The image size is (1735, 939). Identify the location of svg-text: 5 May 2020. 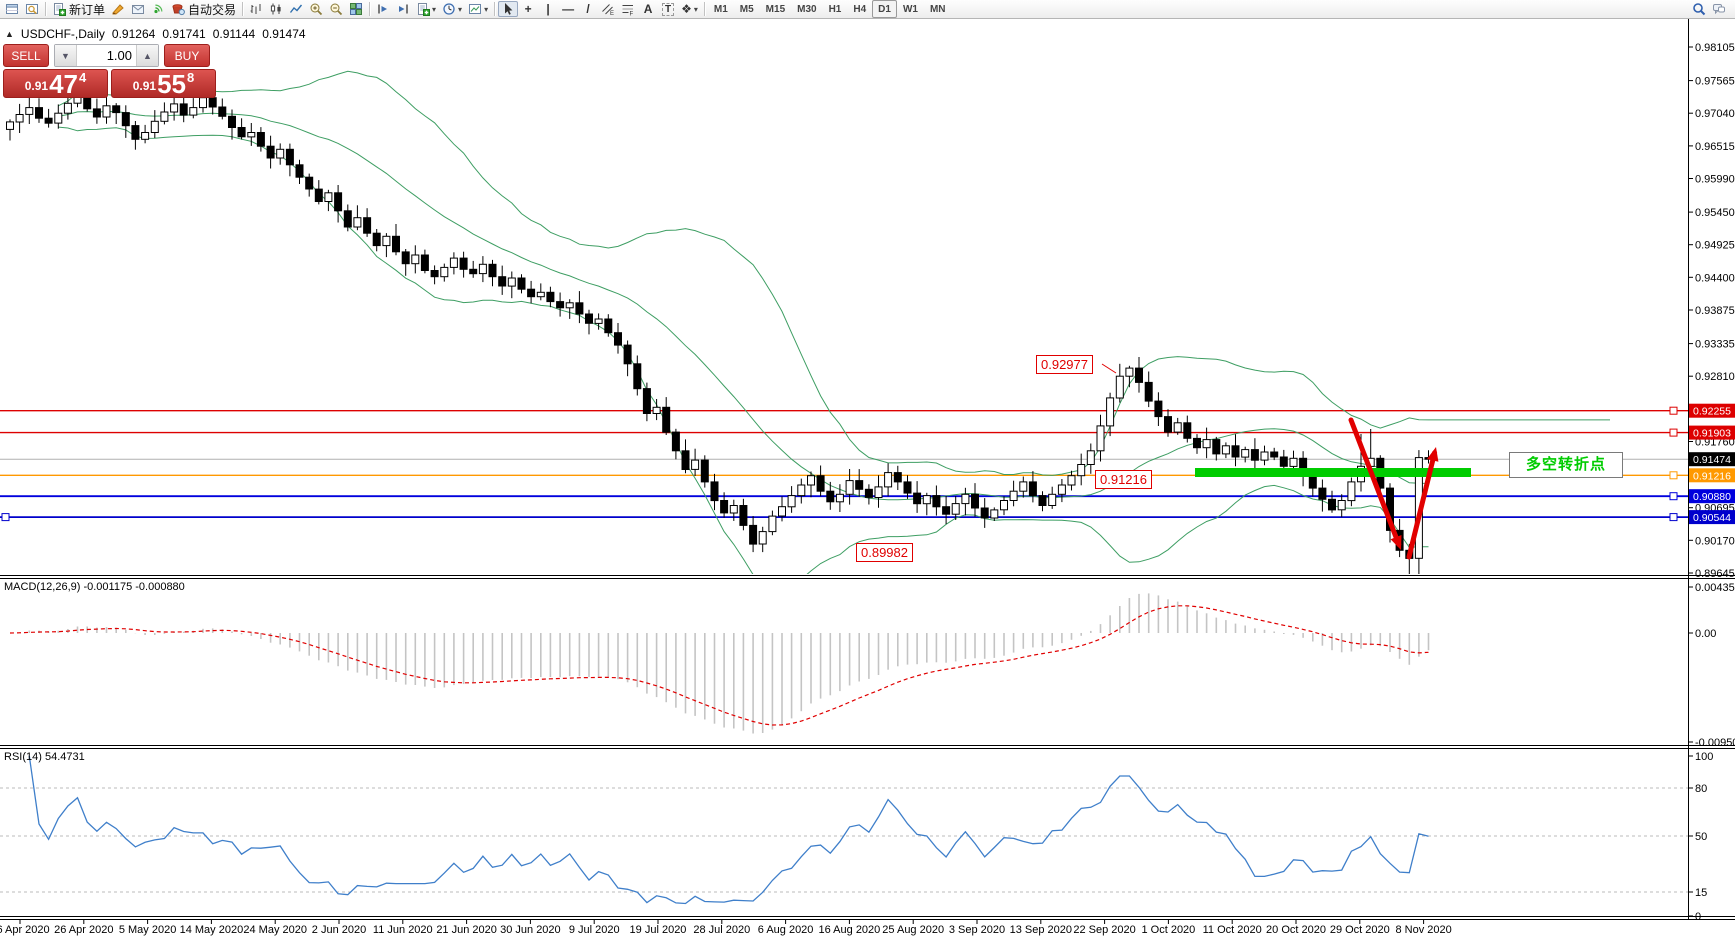
(147, 930).